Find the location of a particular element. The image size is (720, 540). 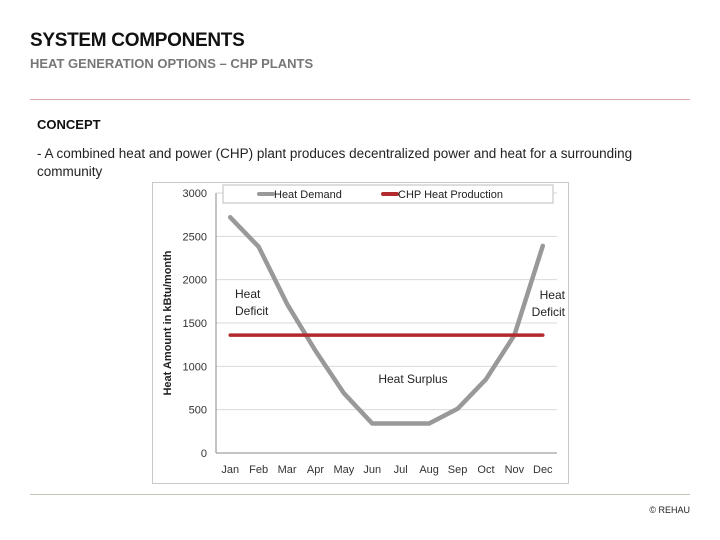

y-tick-label: 1500 is located at coordinates (195, 324).